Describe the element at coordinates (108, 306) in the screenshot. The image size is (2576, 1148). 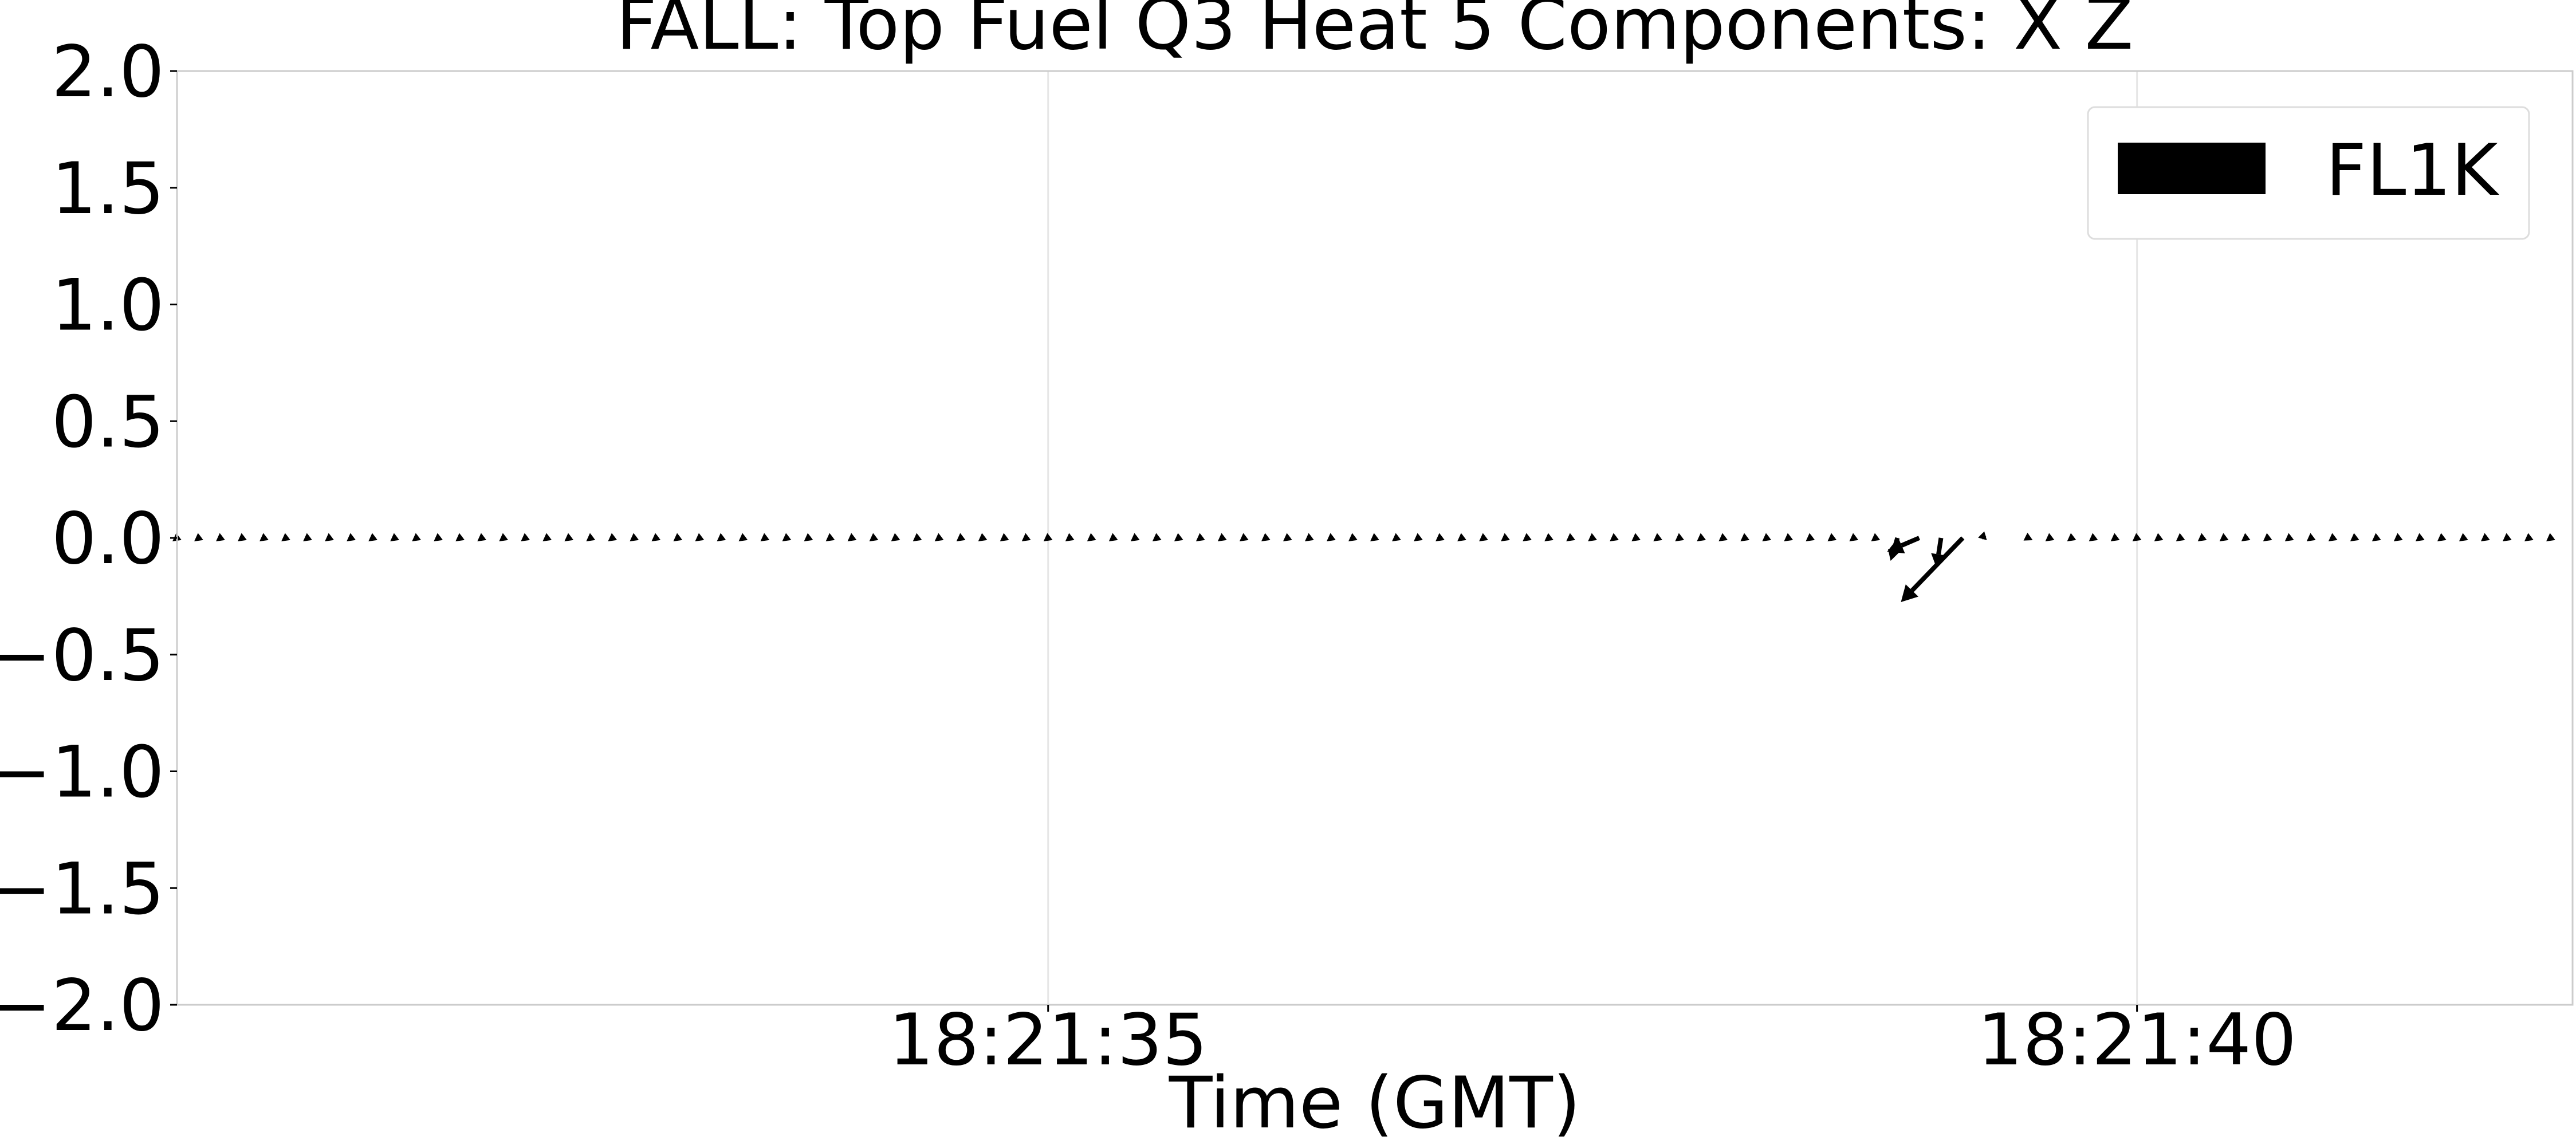
I see `y-tick-label: 1.0` at that location.